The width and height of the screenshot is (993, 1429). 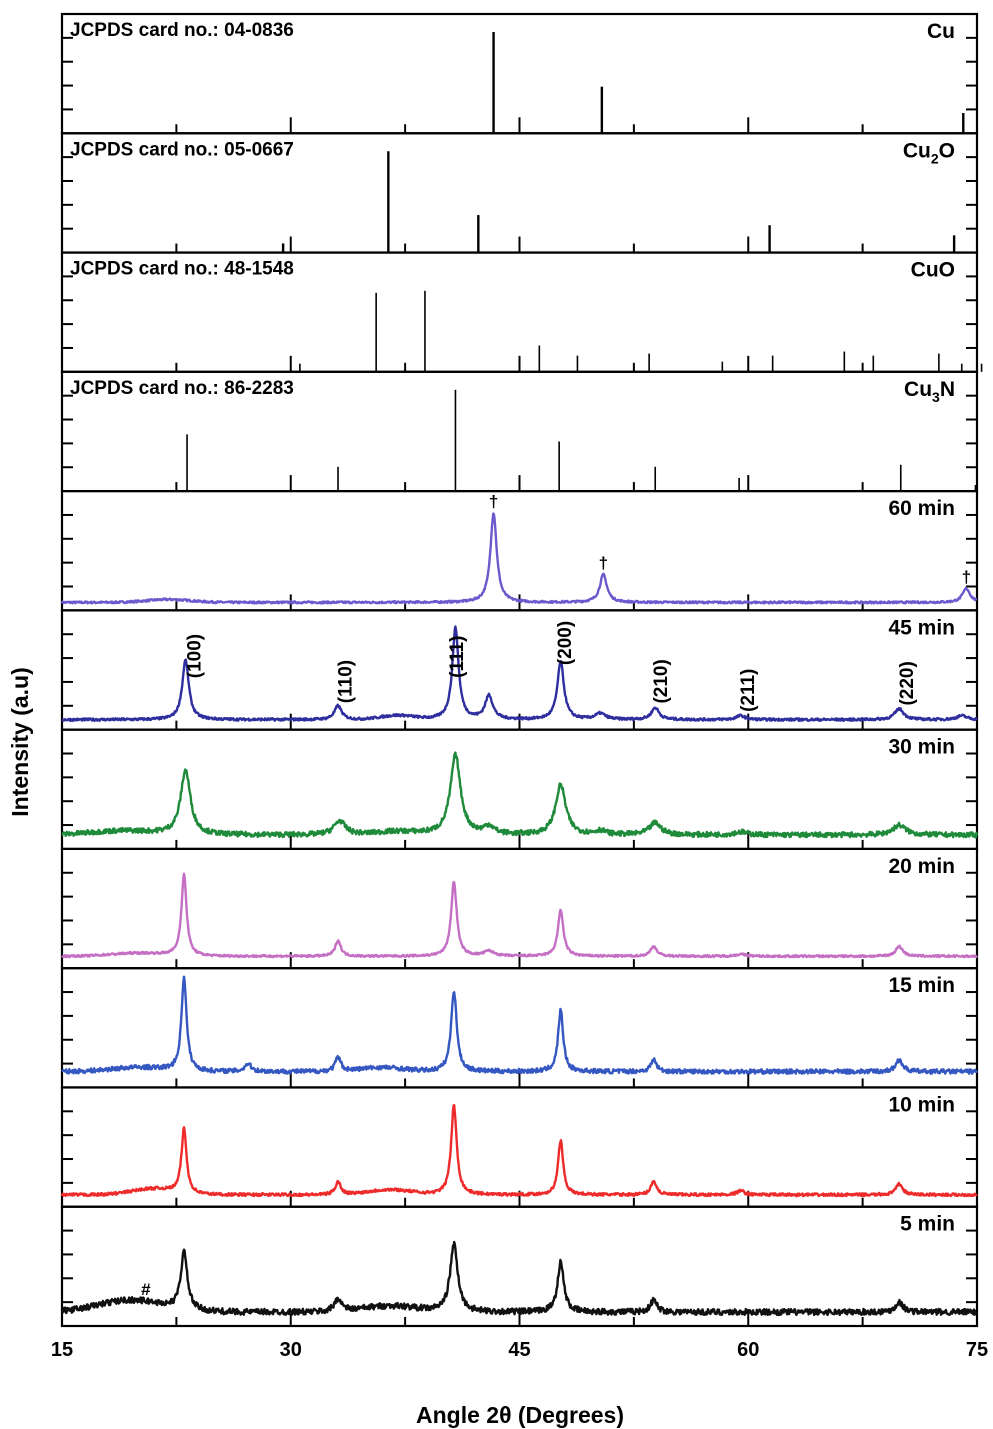 What do you see at coordinates (748, 690) in the screenshot?
I see `hkl-label: (211)` at bounding box center [748, 690].